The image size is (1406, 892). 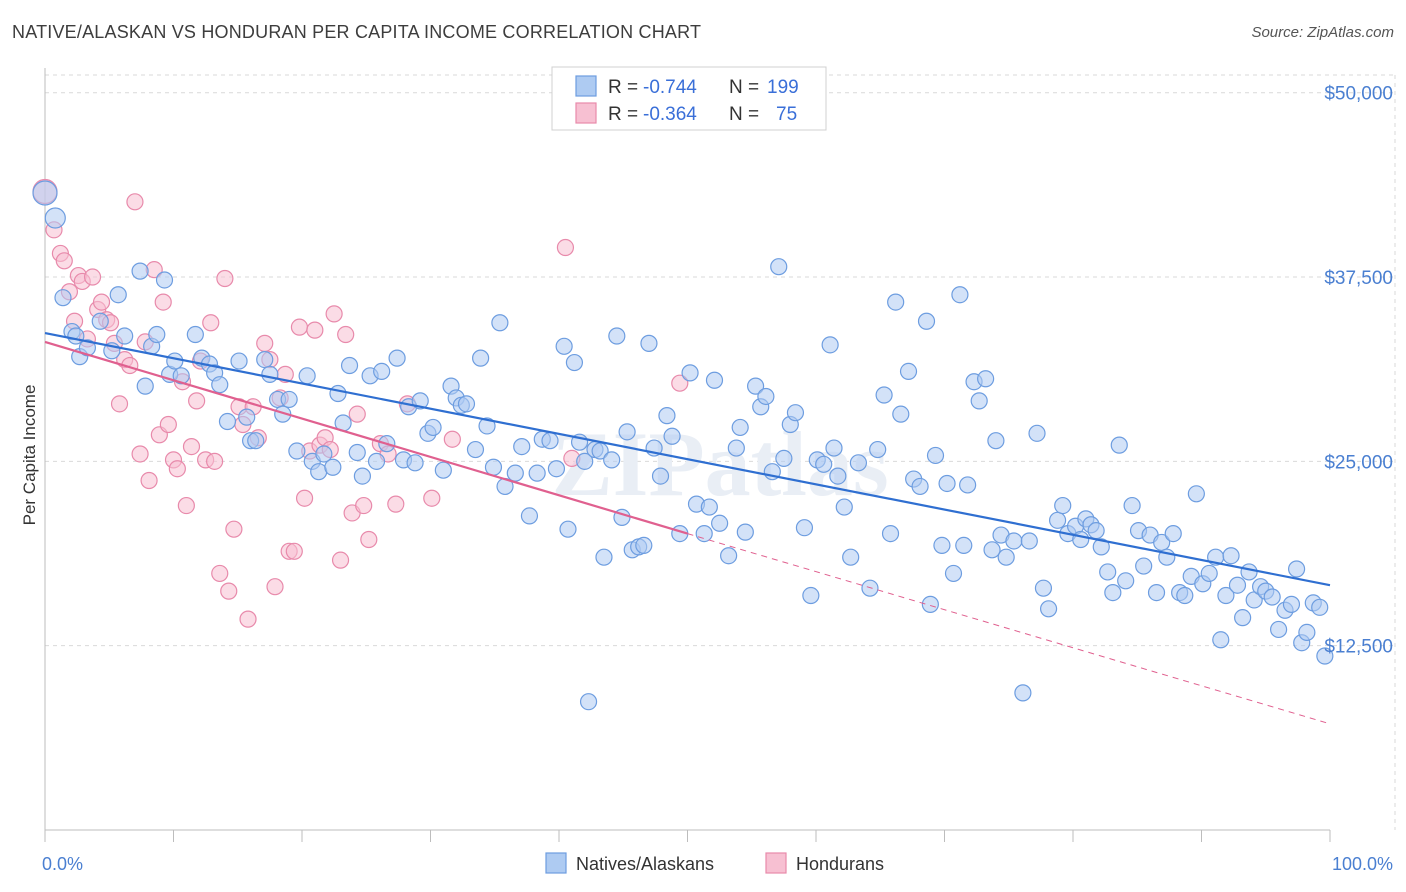 I want to click on series-legend-natives: Natives/Alaskans, so click(x=645, y=864).